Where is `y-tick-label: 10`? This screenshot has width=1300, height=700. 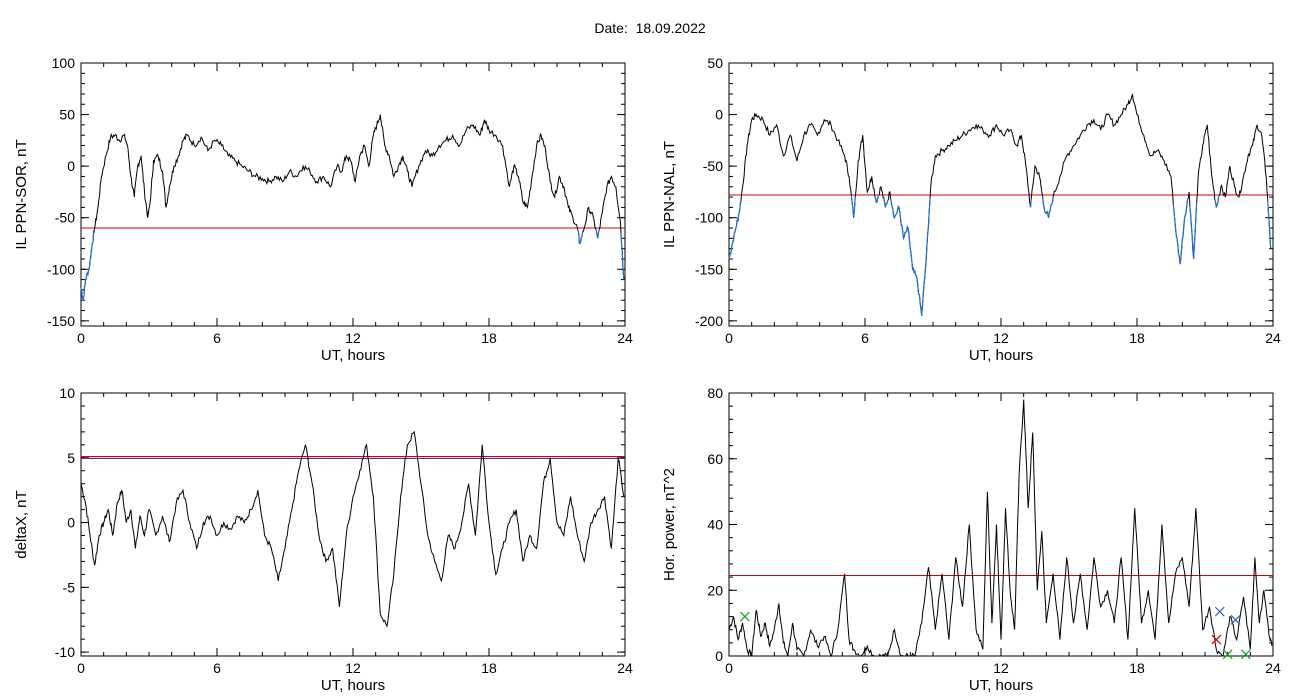
y-tick-label: 10 is located at coordinates (67, 393).